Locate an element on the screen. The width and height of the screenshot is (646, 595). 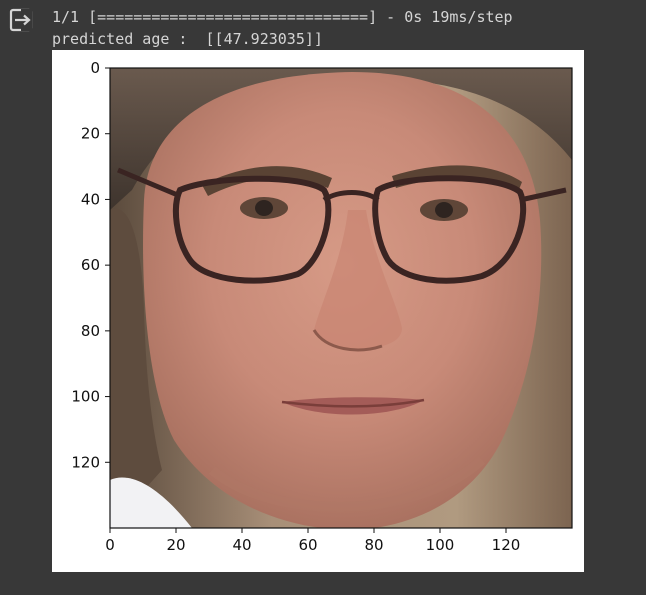
y-tick-label: 60 is located at coordinates (90, 265).